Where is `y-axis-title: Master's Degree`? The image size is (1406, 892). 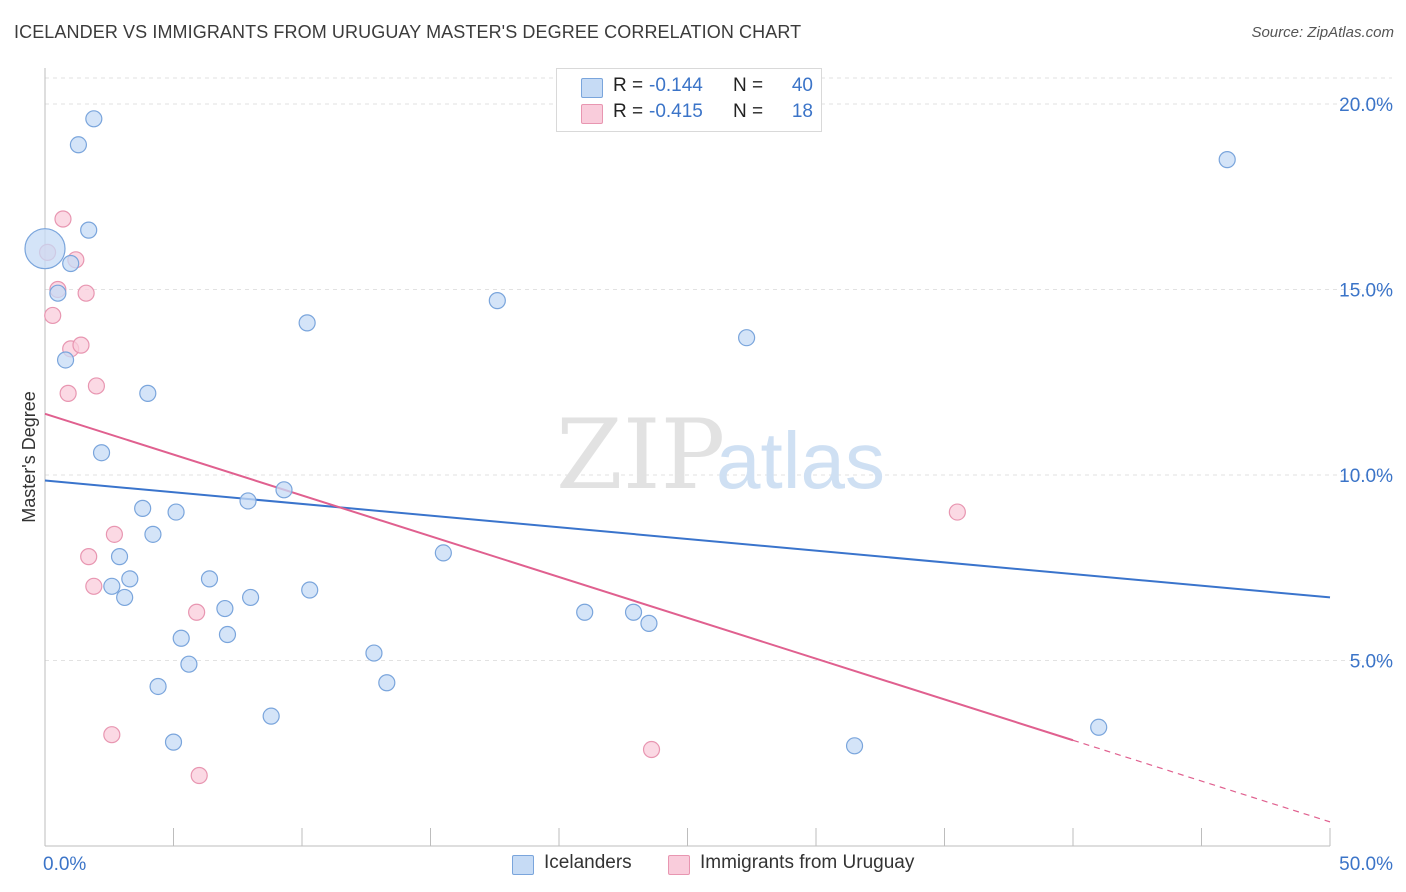
y-axis-title: Master's Degree is located at coordinates (29, 456).